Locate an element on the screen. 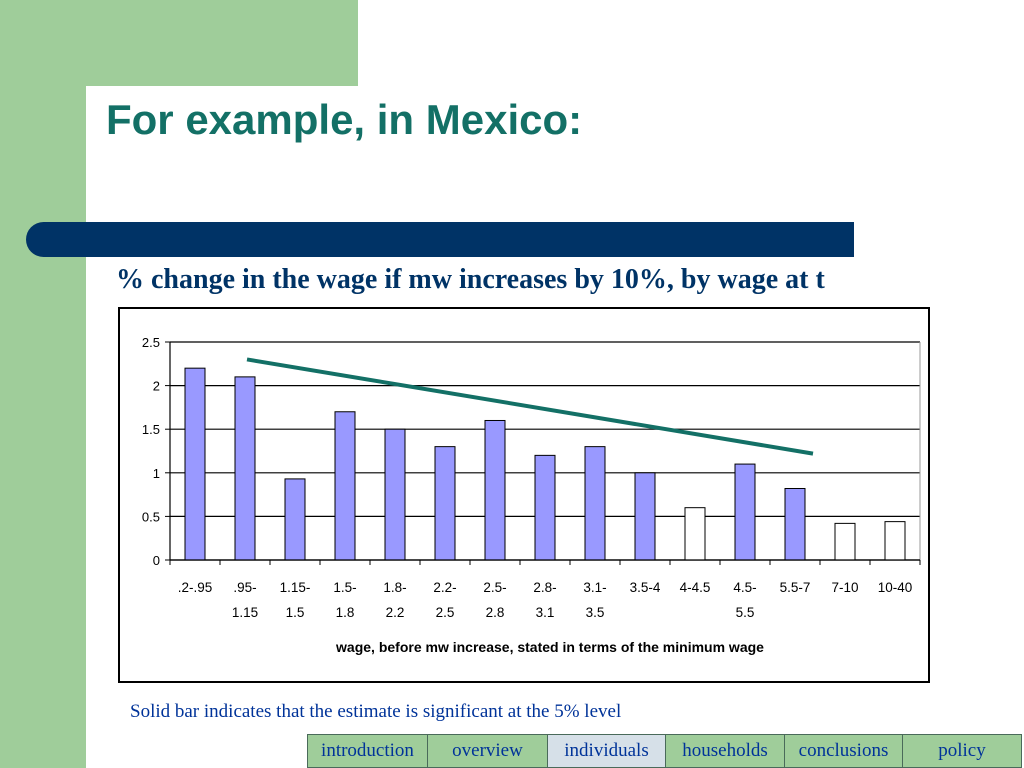 The height and width of the screenshot is (768, 1024). x-tick-label: 2.2-2.5 is located at coordinates (444, 600).